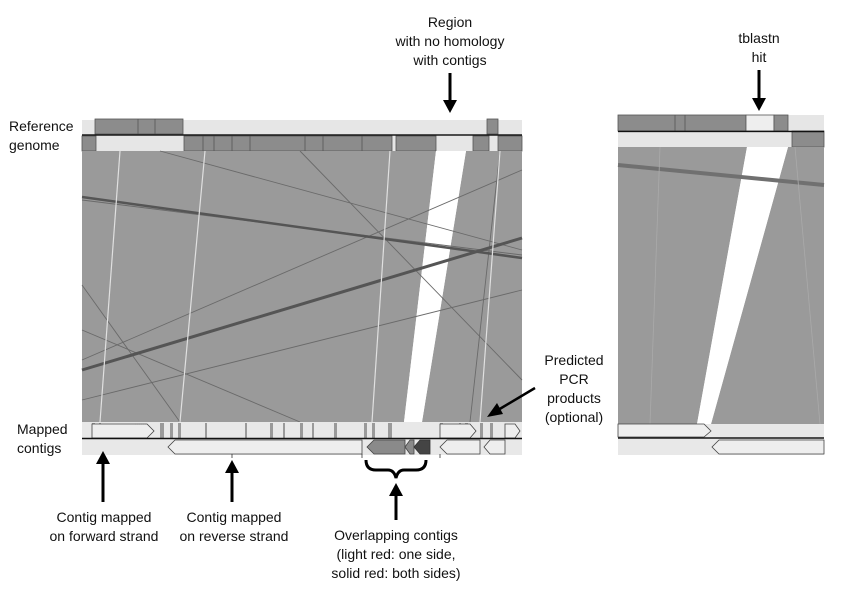 This screenshot has height=595, width=842. What do you see at coordinates (516, 399) in the screenshot?
I see `arrow-shaft` at bounding box center [516, 399].